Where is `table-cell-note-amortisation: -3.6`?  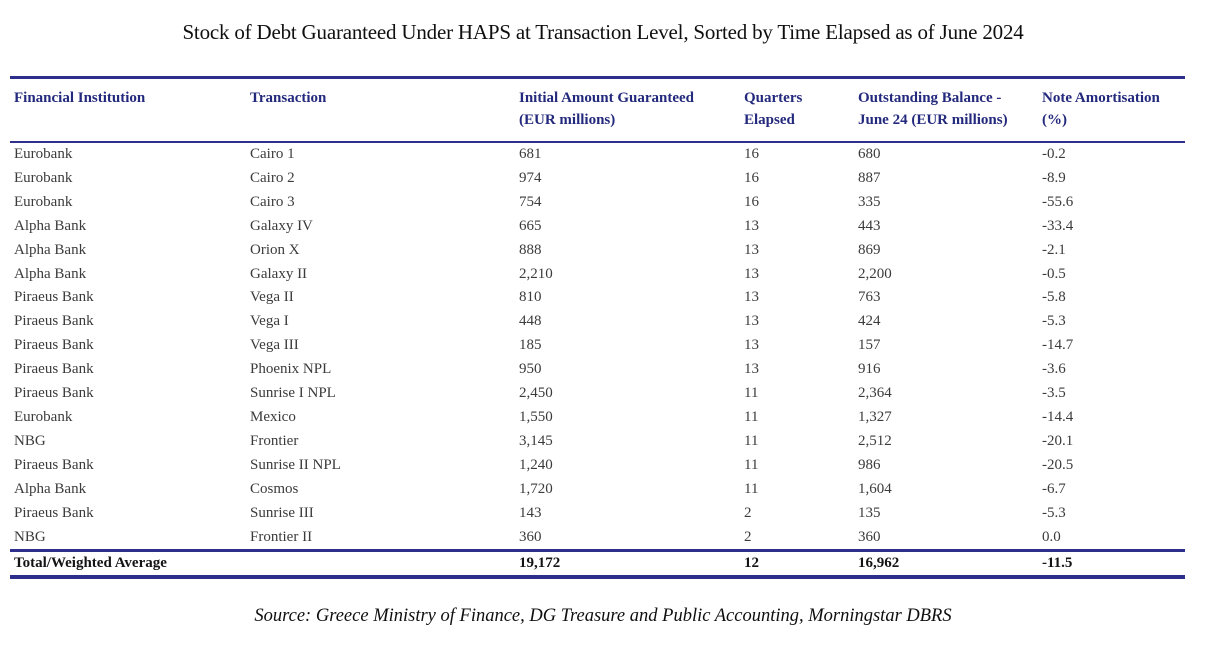
table-cell-note-amortisation: -3.6 is located at coordinates (1054, 369).